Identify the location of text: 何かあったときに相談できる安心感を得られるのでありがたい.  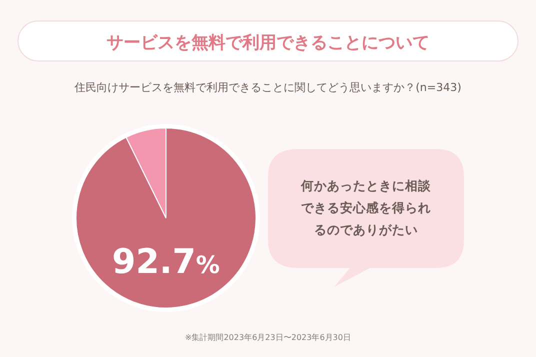
(366, 207).